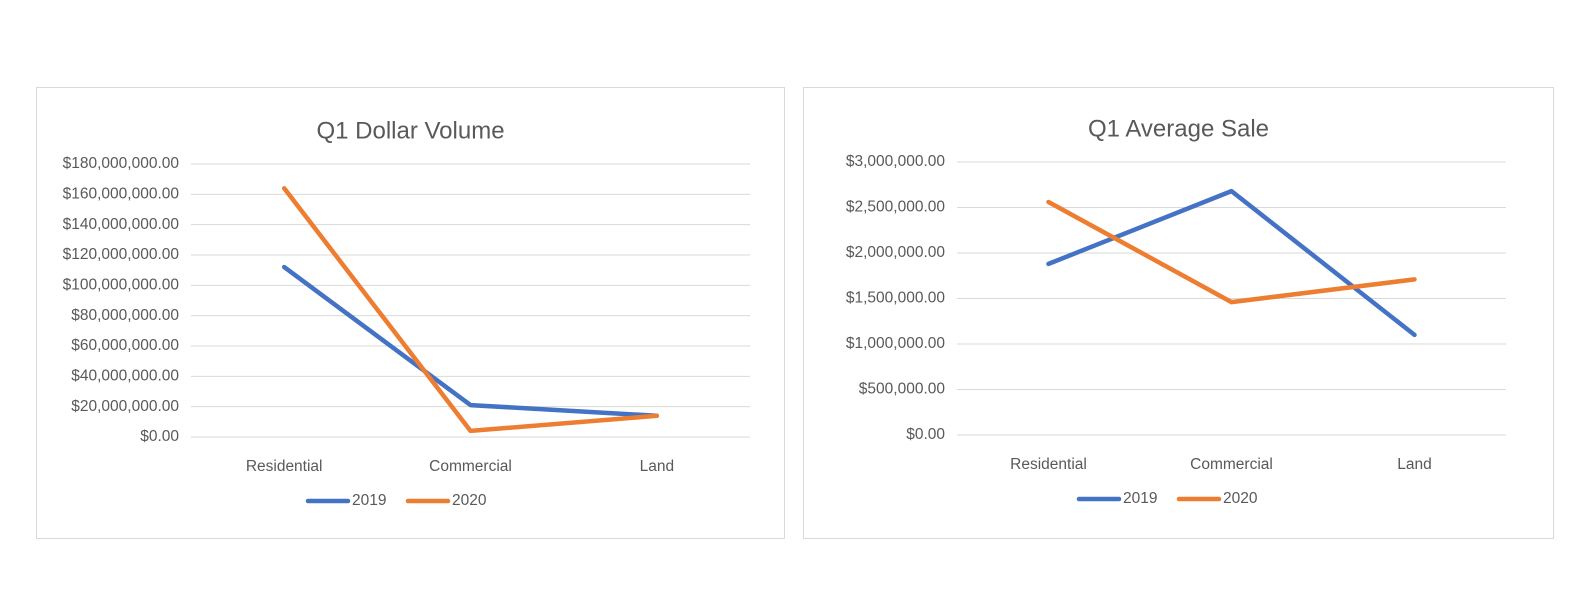  Describe the element at coordinates (121, 284) in the screenshot. I see `y-tick-label: $100,000,000.00` at that location.